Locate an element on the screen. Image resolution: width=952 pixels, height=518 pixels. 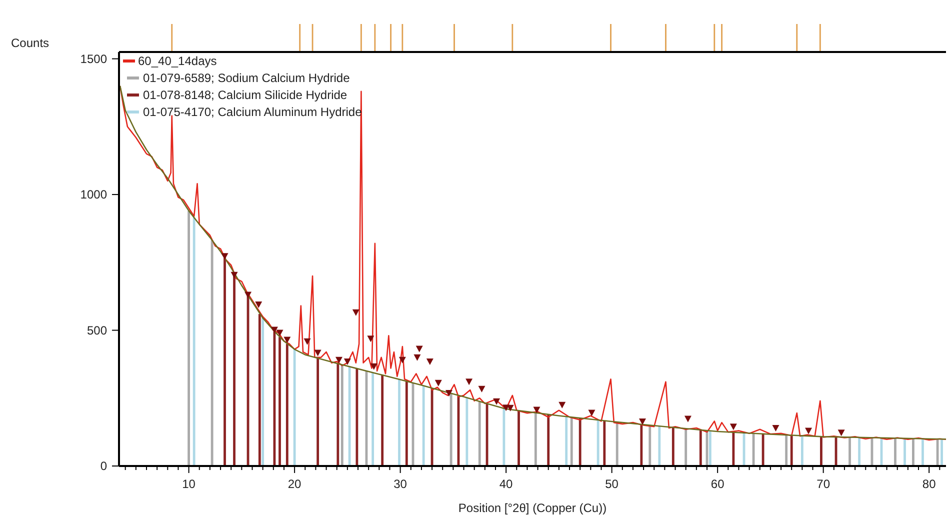
x-tick-label: 40 is located at coordinates (506, 484).